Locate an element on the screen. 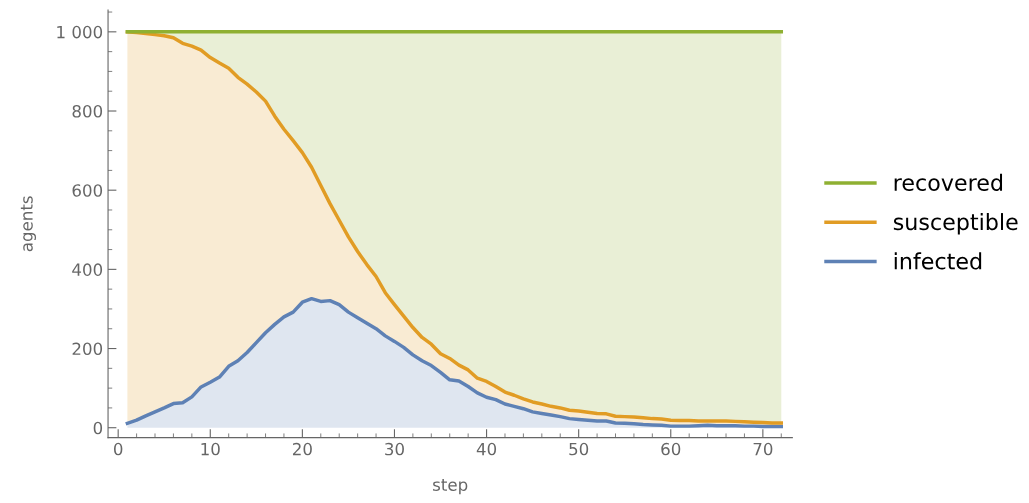 The width and height of the screenshot is (1029, 503). y-tick-label: 1 000 is located at coordinates (80, 32).